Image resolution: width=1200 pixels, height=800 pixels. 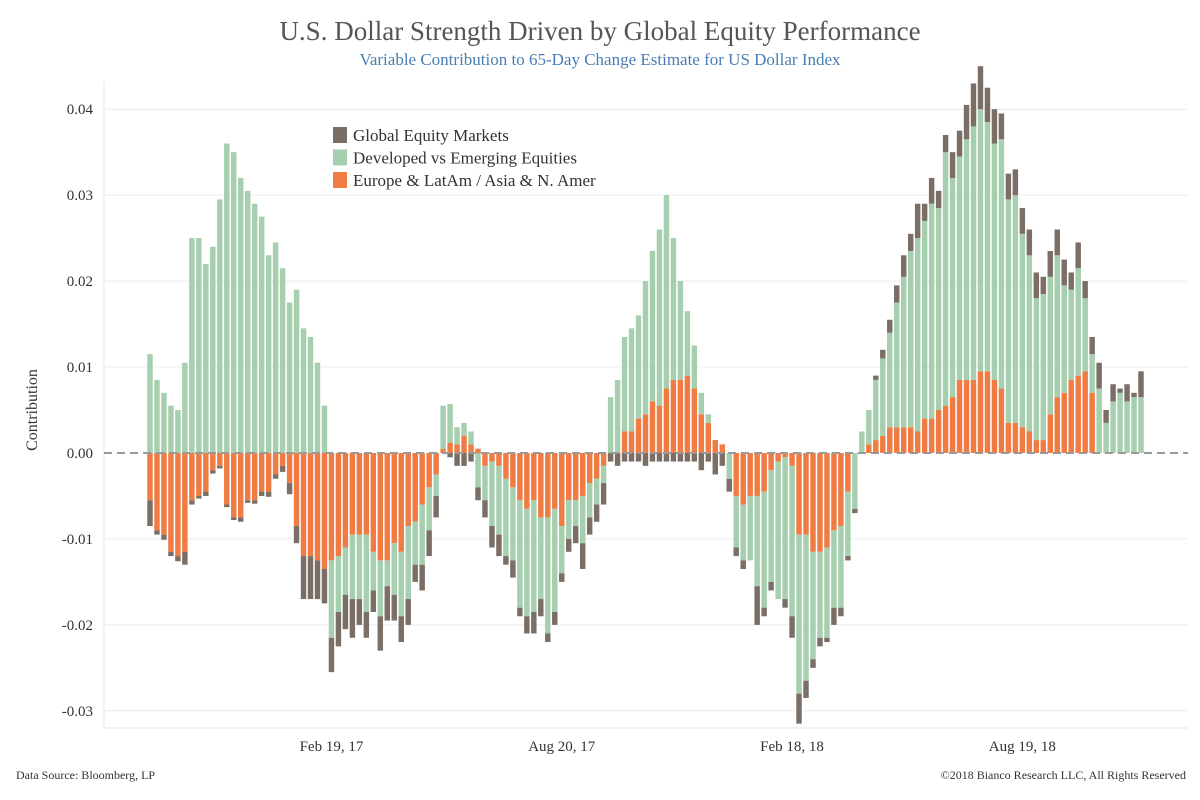 What do you see at coordinates (80, 368) in the screenshot?
I see `y-tick-label: 0.01` at bounding box center [80, 368].